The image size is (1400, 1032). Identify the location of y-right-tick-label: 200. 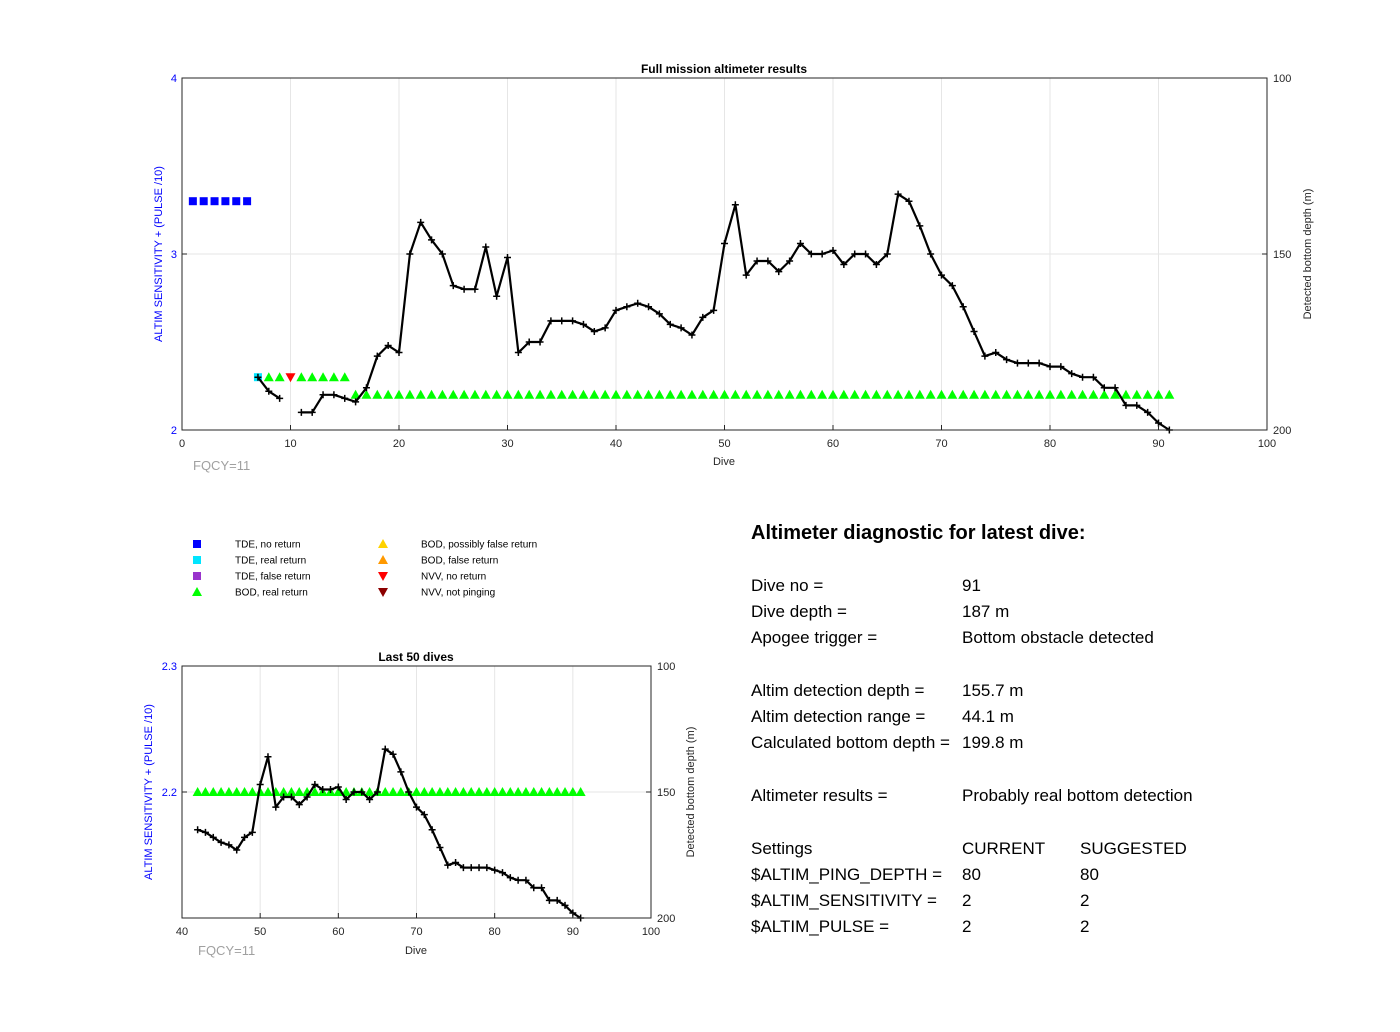
(666, 919).